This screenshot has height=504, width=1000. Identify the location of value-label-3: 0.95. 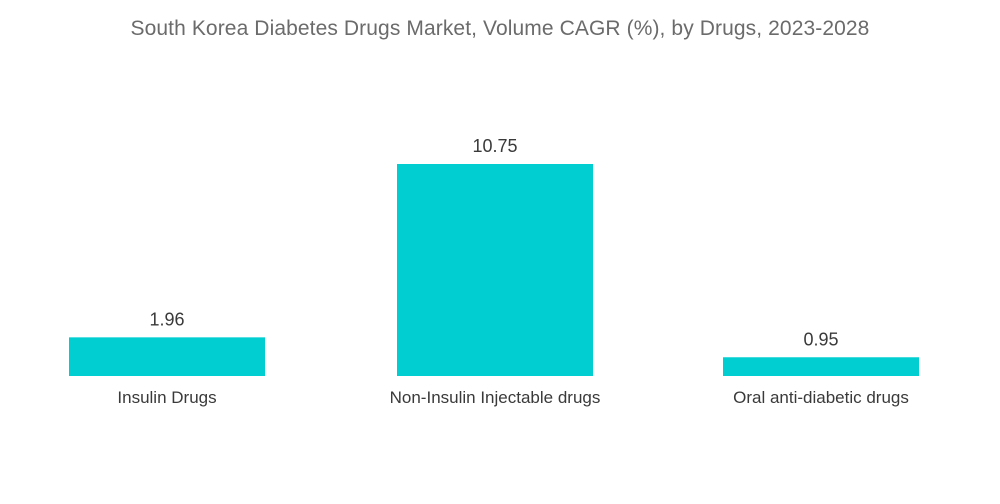
(820, 339).